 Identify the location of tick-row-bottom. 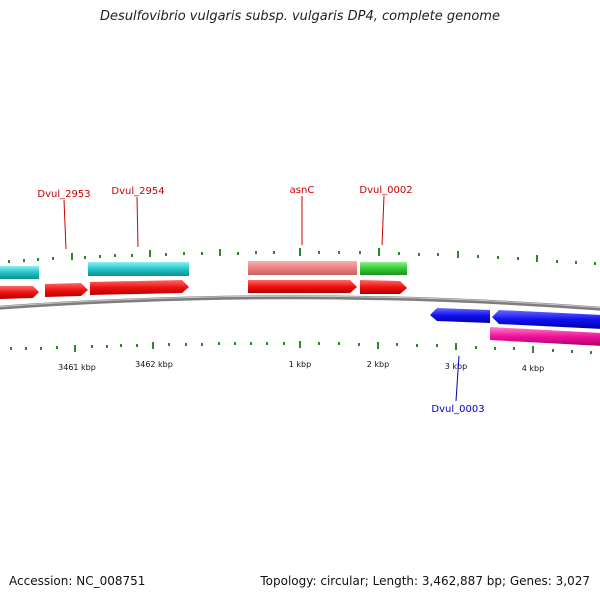
(301, 347).